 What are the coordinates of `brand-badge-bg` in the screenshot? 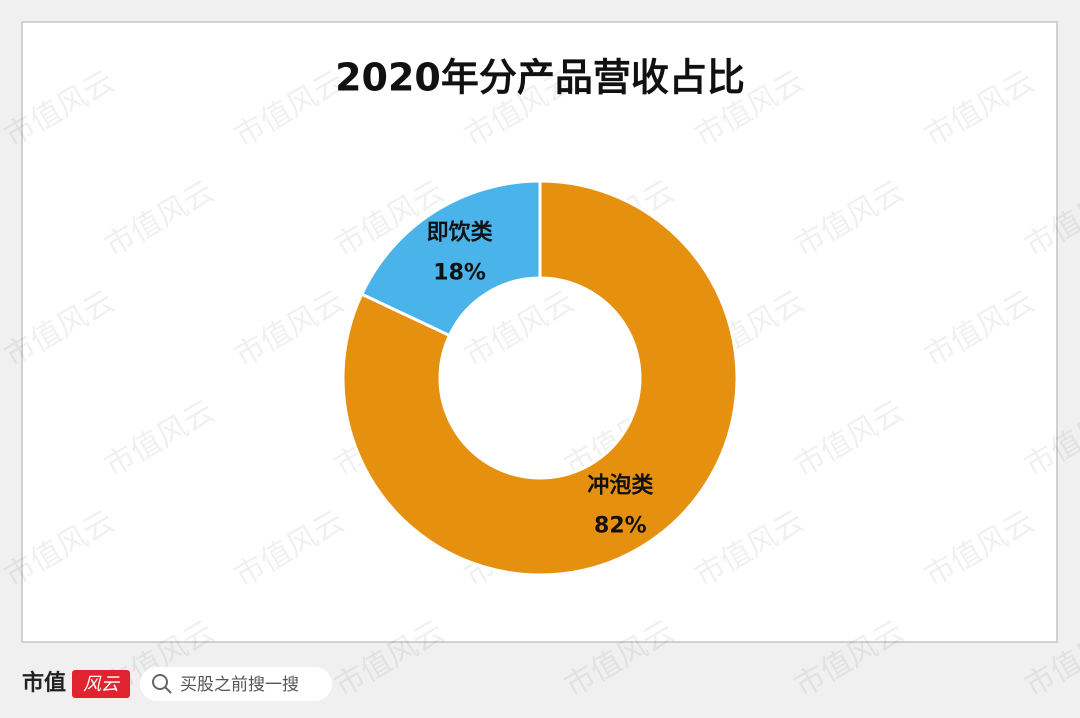 It's located at (101, 684).